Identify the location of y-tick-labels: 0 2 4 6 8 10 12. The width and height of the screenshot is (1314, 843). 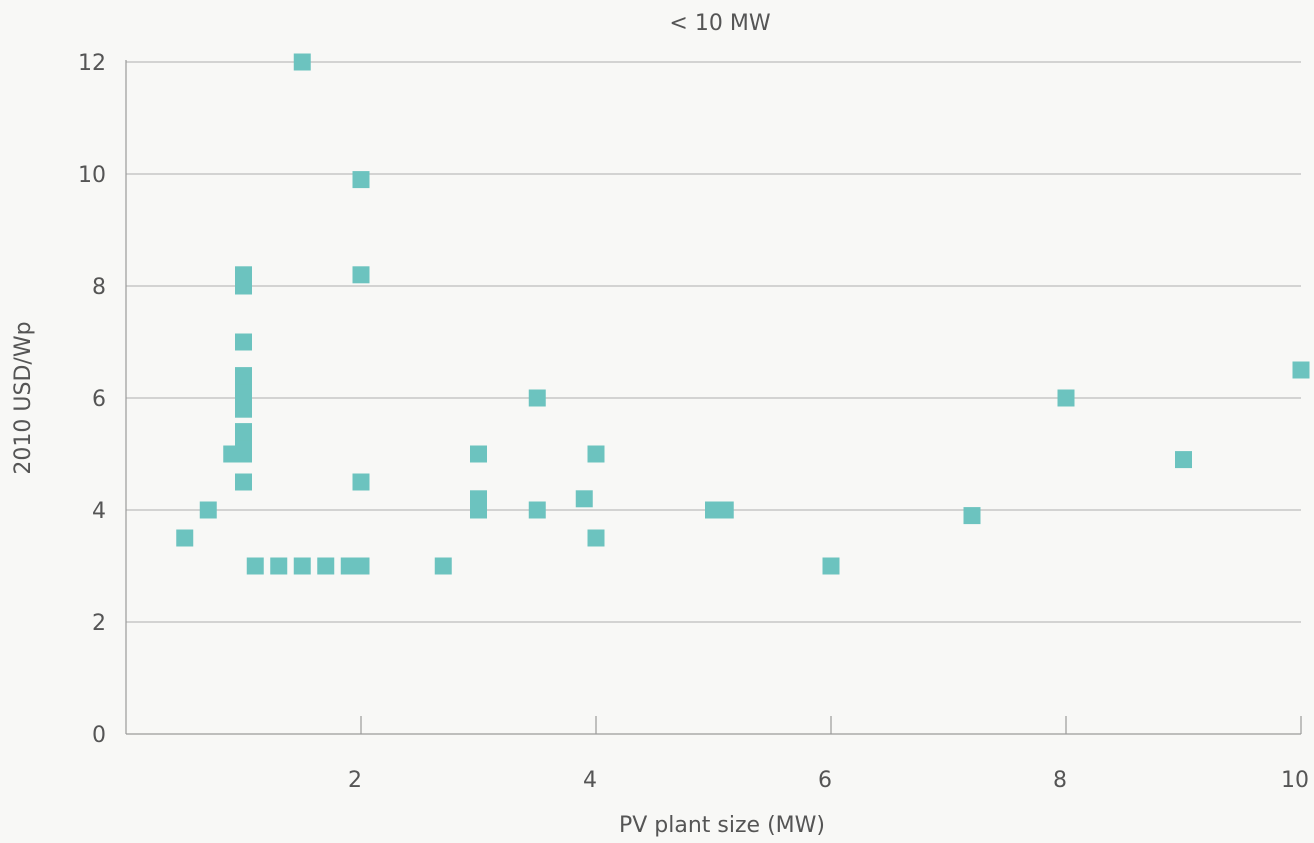
(92, 399).